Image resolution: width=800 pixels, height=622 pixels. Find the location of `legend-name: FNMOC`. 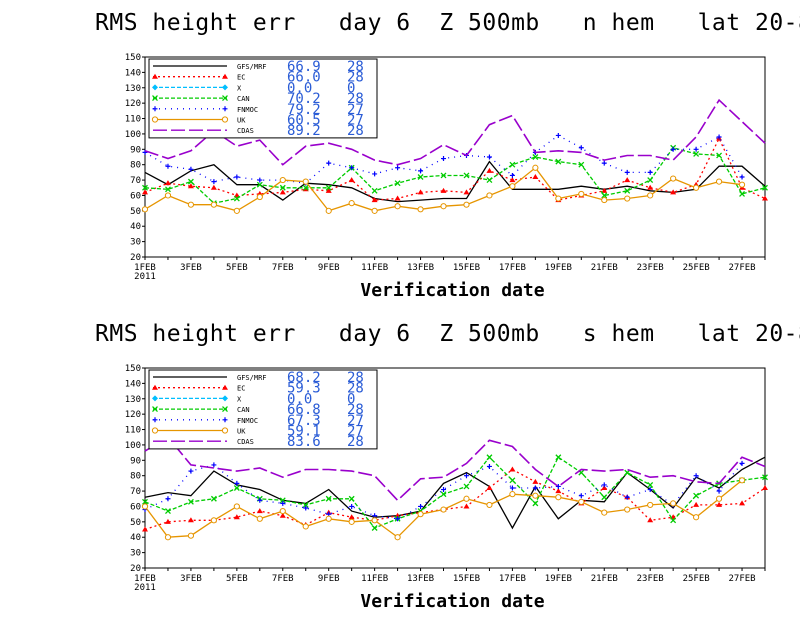

legend-name: FNMOC is located at coordinates (247, 421).